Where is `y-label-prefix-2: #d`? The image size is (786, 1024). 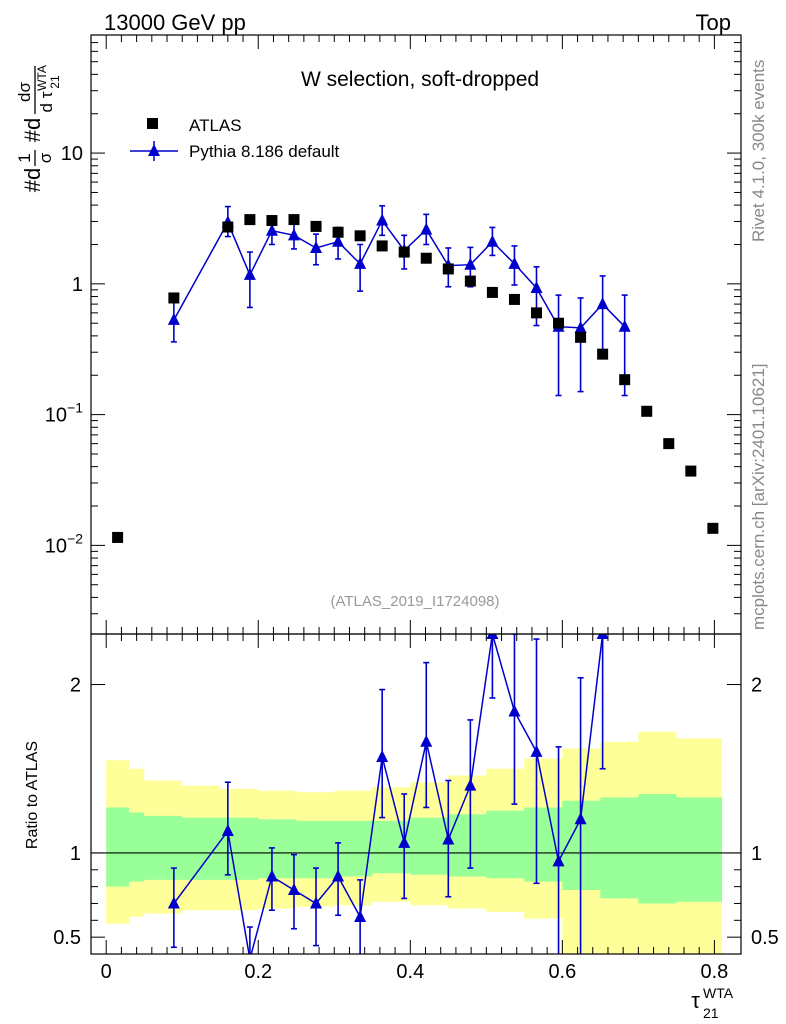
y-label-prefix-2: #d is located at coordinates (32, 130).